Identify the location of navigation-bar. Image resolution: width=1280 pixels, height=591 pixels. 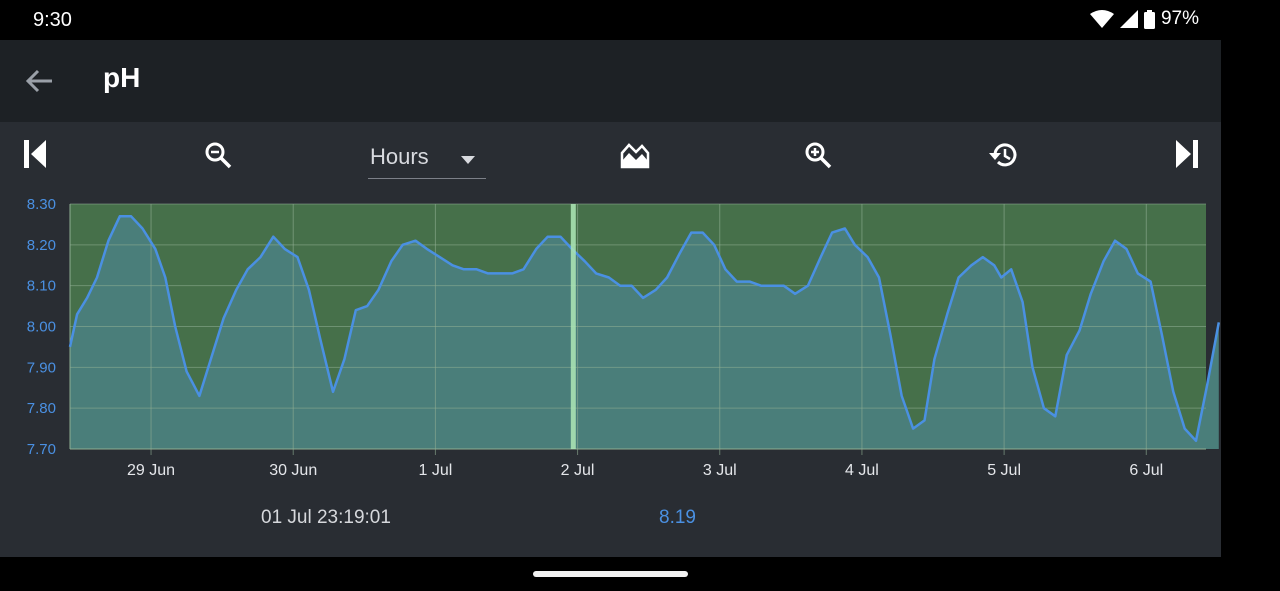
(610, 574).